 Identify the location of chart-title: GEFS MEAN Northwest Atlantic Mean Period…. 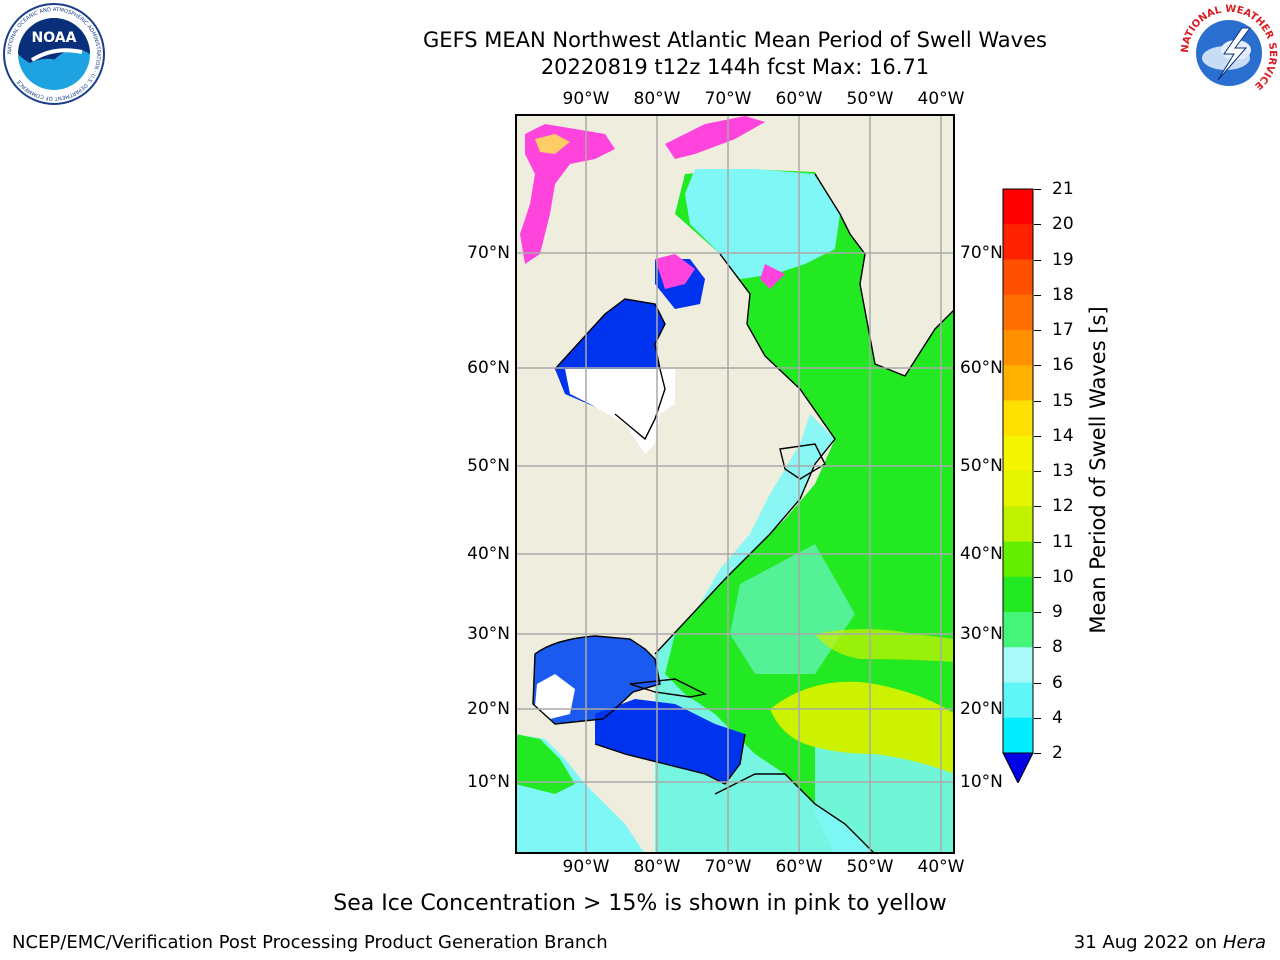
(735, 40).